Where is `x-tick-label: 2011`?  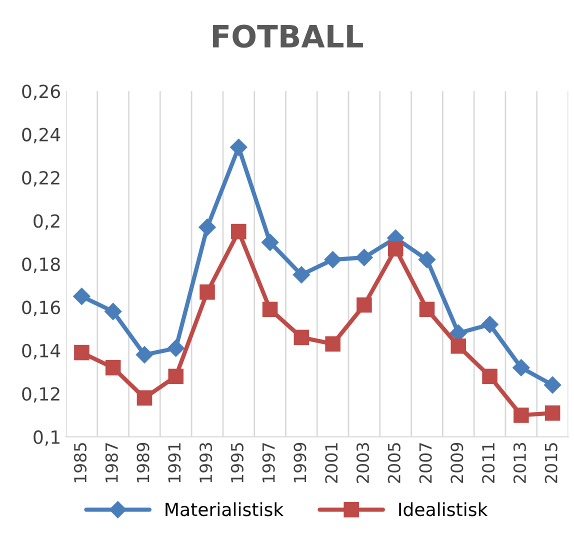
x-tick-label: 2011 is located at coordinates (488, 463).